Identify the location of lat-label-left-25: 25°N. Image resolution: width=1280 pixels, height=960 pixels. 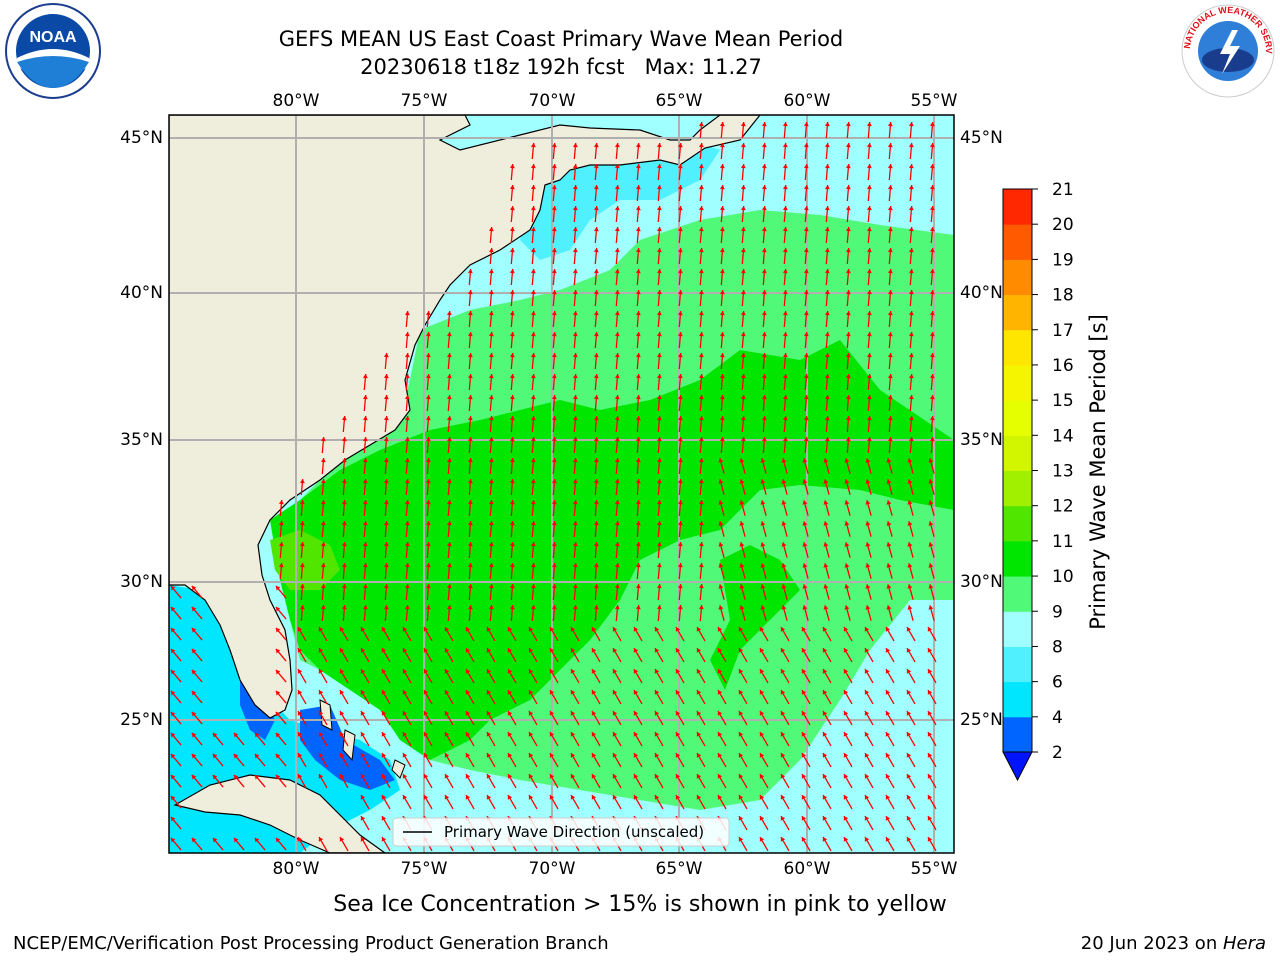
(141, 720).